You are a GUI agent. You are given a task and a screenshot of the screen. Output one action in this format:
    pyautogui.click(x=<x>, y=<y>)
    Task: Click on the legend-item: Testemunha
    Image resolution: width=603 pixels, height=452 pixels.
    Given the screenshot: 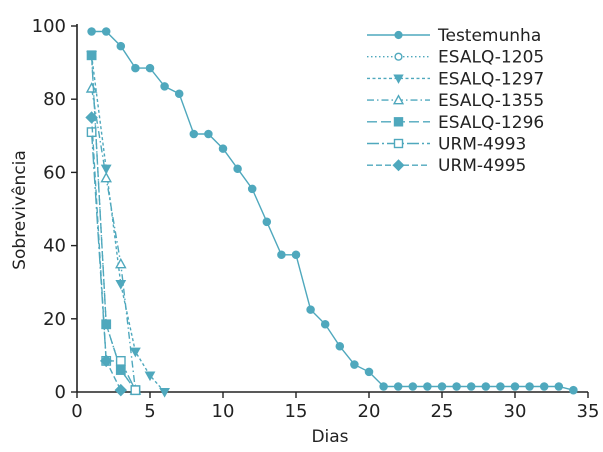 What is the action you would take?
    pyautogui.click(x=454, y=36)
    